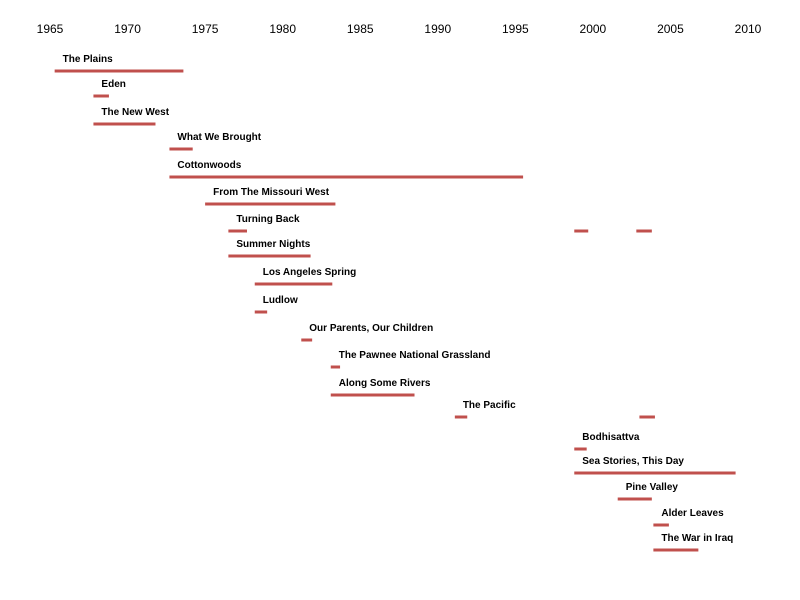 This screenshot has width=800, height=600. Describe the element at coordinates (371, 328) in the screenshot. I see `timeline-bar-label: Our Parents, Our Children` at that location.